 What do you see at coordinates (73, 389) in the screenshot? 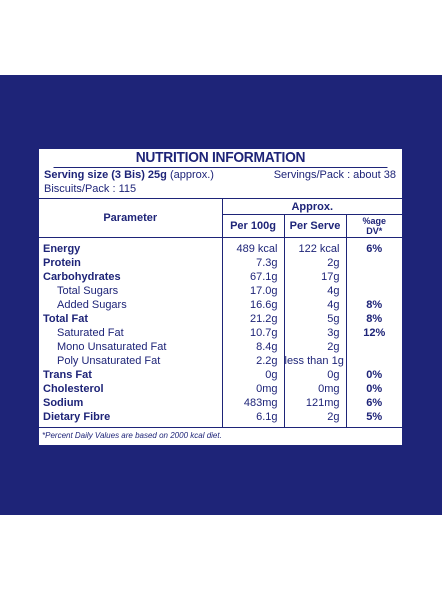
I see `nutrient-name: Cholesterol` at bounding box center [73, 389].